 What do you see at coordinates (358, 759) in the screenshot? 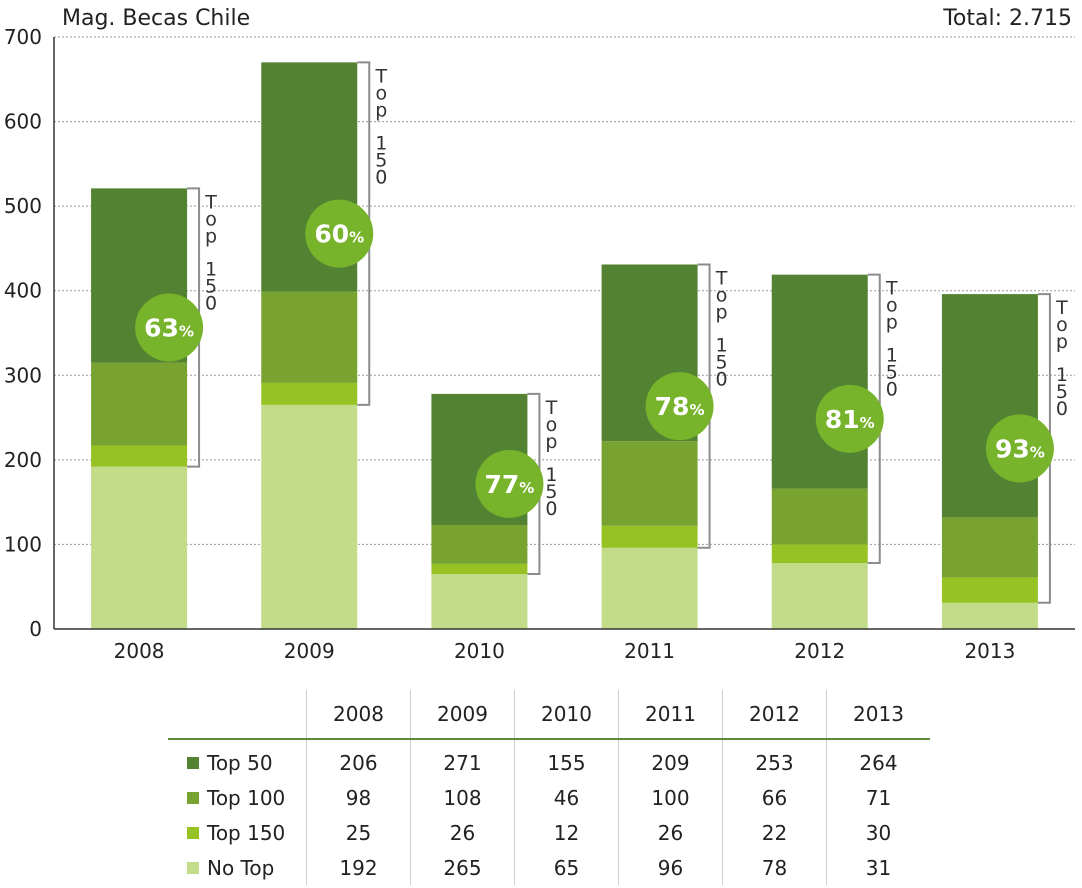
I see `table-cell: 206` at bounding box center [358, 759].